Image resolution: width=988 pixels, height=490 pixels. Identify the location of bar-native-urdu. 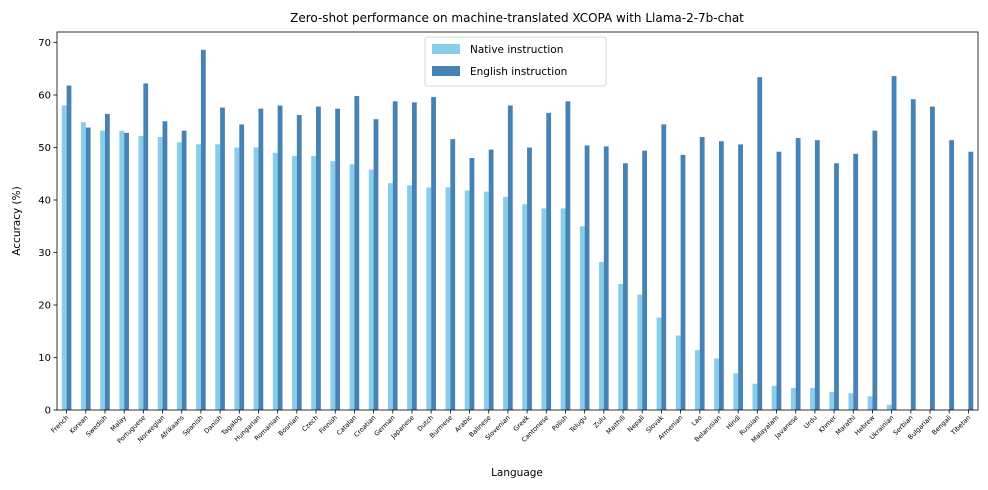
(812, 398).